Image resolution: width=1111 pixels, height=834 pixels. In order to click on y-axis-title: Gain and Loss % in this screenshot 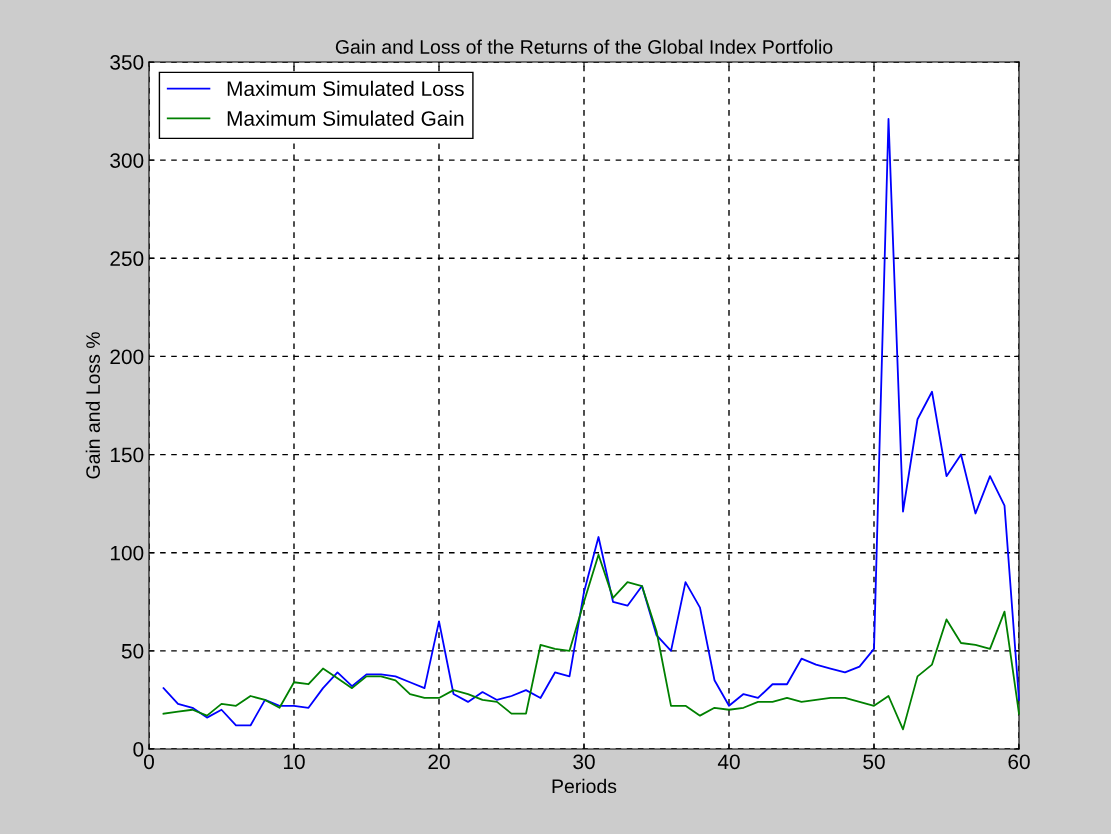, I will do `click(92, 405)`.